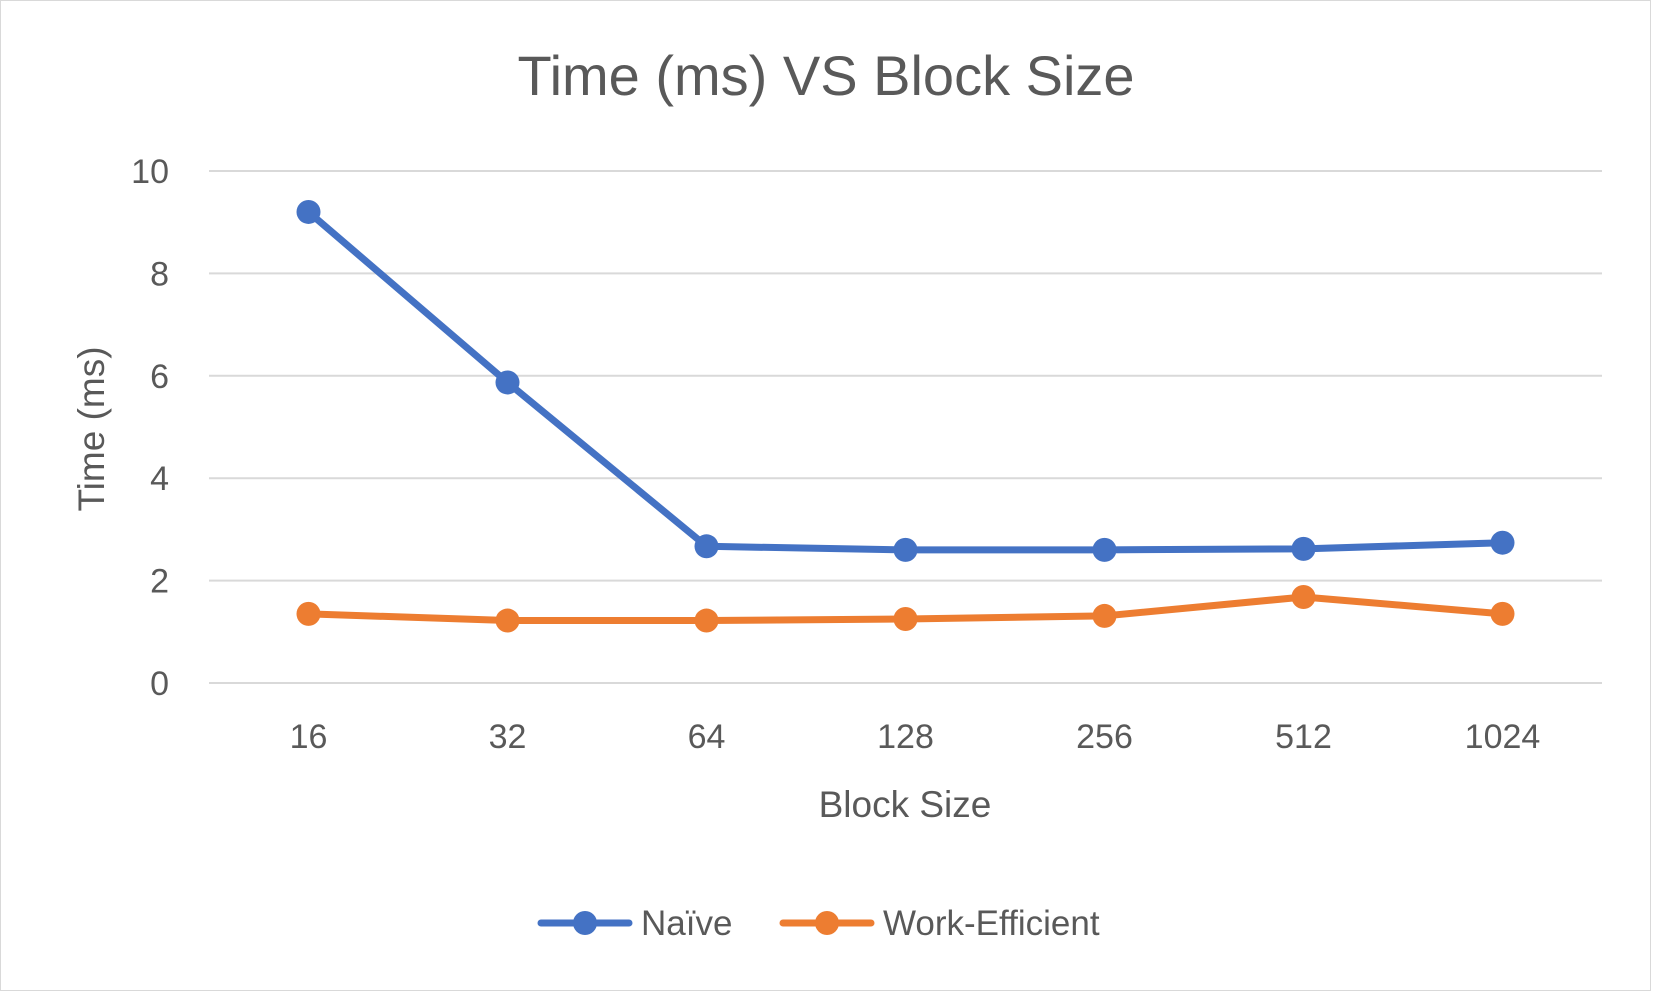 The width and height of the screenshot is (1653, 993). What do you see at coordinates (1303, 737) in the screenshot?
I see `x-tick-label: 512` at bounding box center [1303, 737].